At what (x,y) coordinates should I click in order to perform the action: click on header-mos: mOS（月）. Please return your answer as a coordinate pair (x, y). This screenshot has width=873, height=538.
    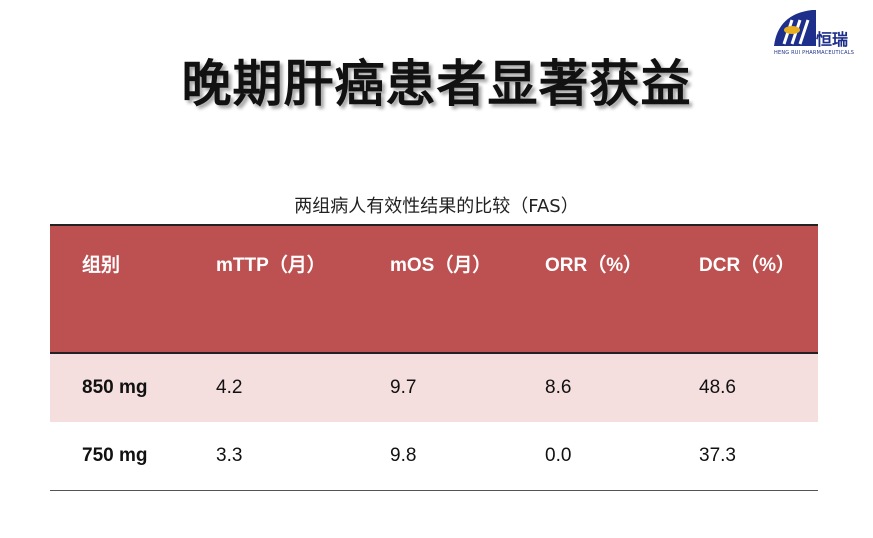
    Looking at the image, I should click on (467, 289).